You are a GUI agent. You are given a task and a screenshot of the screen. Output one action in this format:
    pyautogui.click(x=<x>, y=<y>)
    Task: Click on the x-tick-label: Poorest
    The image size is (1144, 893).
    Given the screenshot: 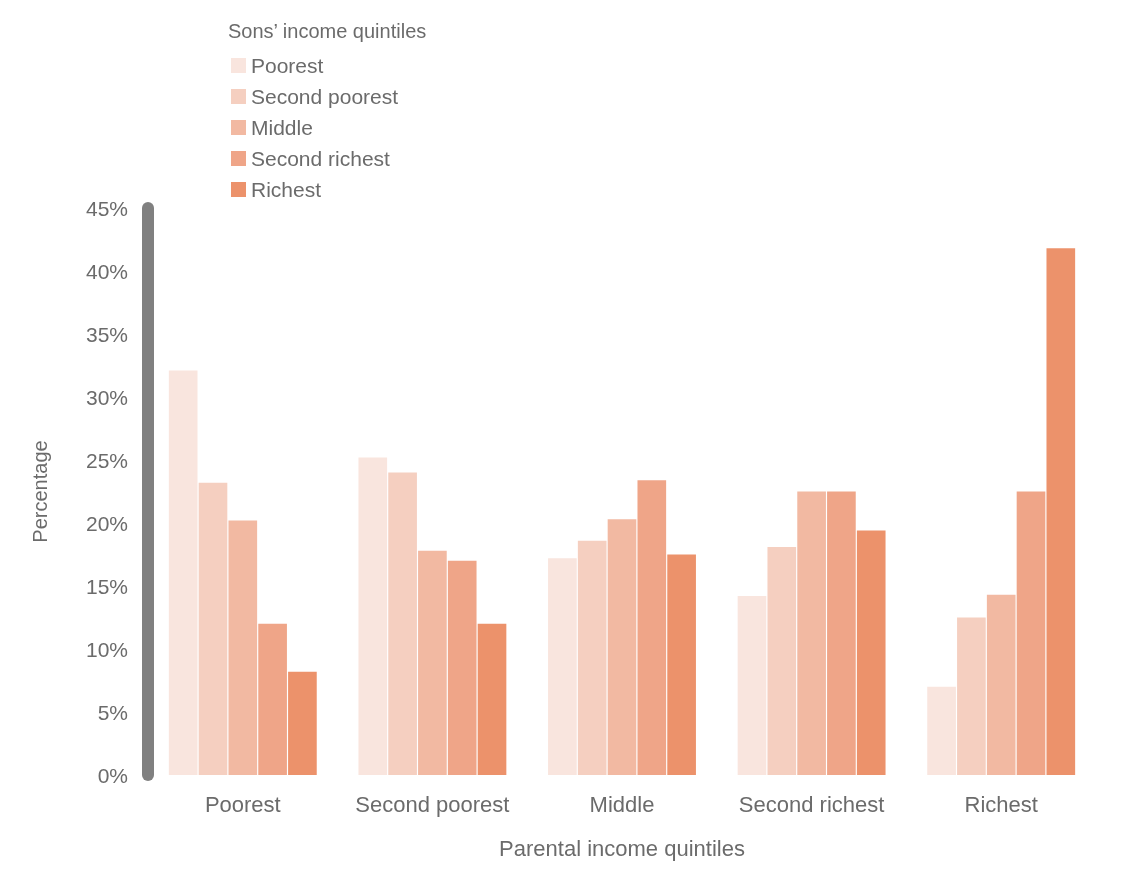 What is the action you would take?
    pyautogui.click(x=242, y=804)
    